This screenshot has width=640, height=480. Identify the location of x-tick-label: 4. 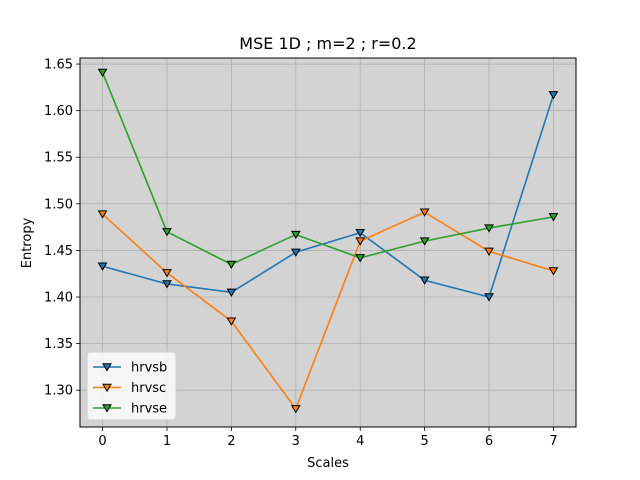
(360, 441).